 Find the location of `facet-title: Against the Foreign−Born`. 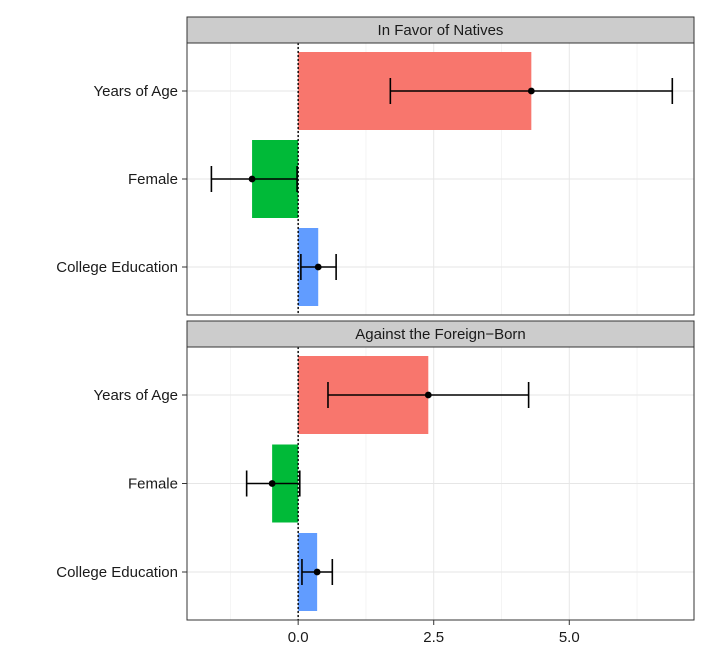

facet-title: Against the Foreign−Born is located at coordinates (440, 334).